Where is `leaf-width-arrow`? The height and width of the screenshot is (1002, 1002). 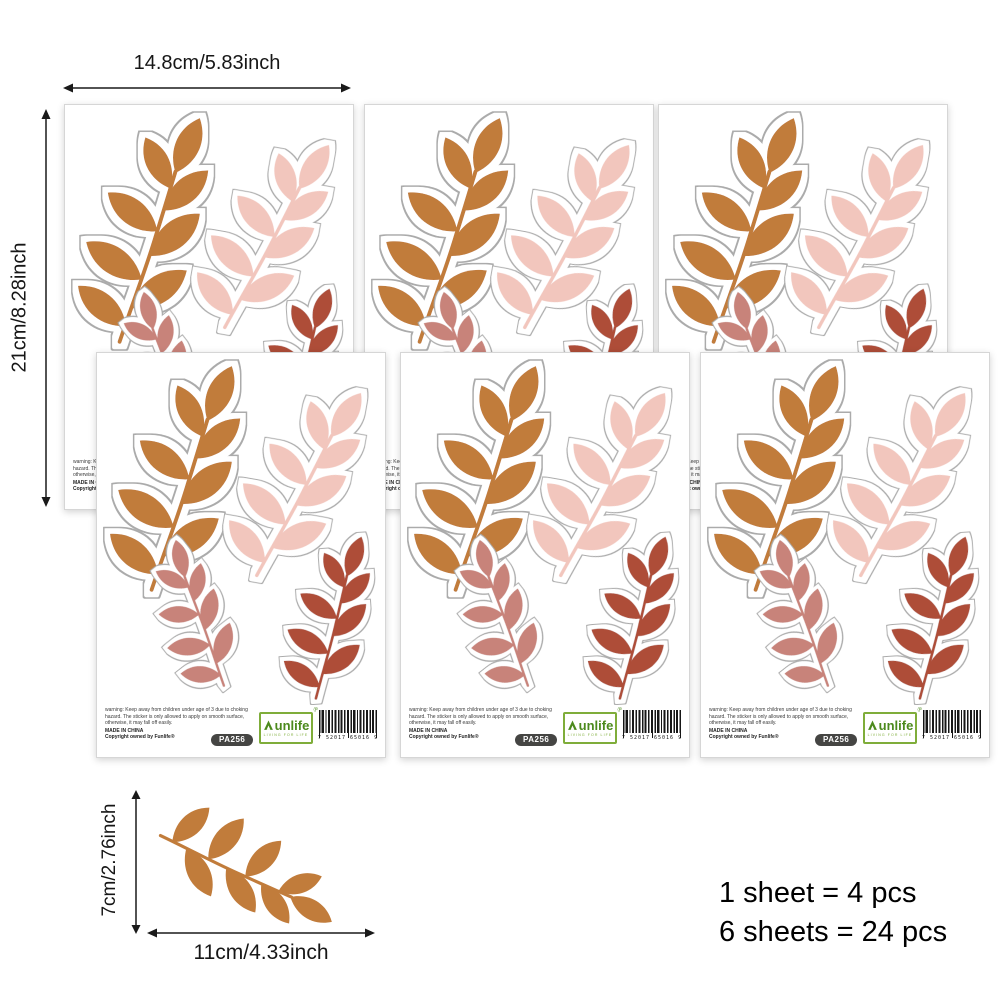
leaf-width-arrow is located at coordinates (261, 933).